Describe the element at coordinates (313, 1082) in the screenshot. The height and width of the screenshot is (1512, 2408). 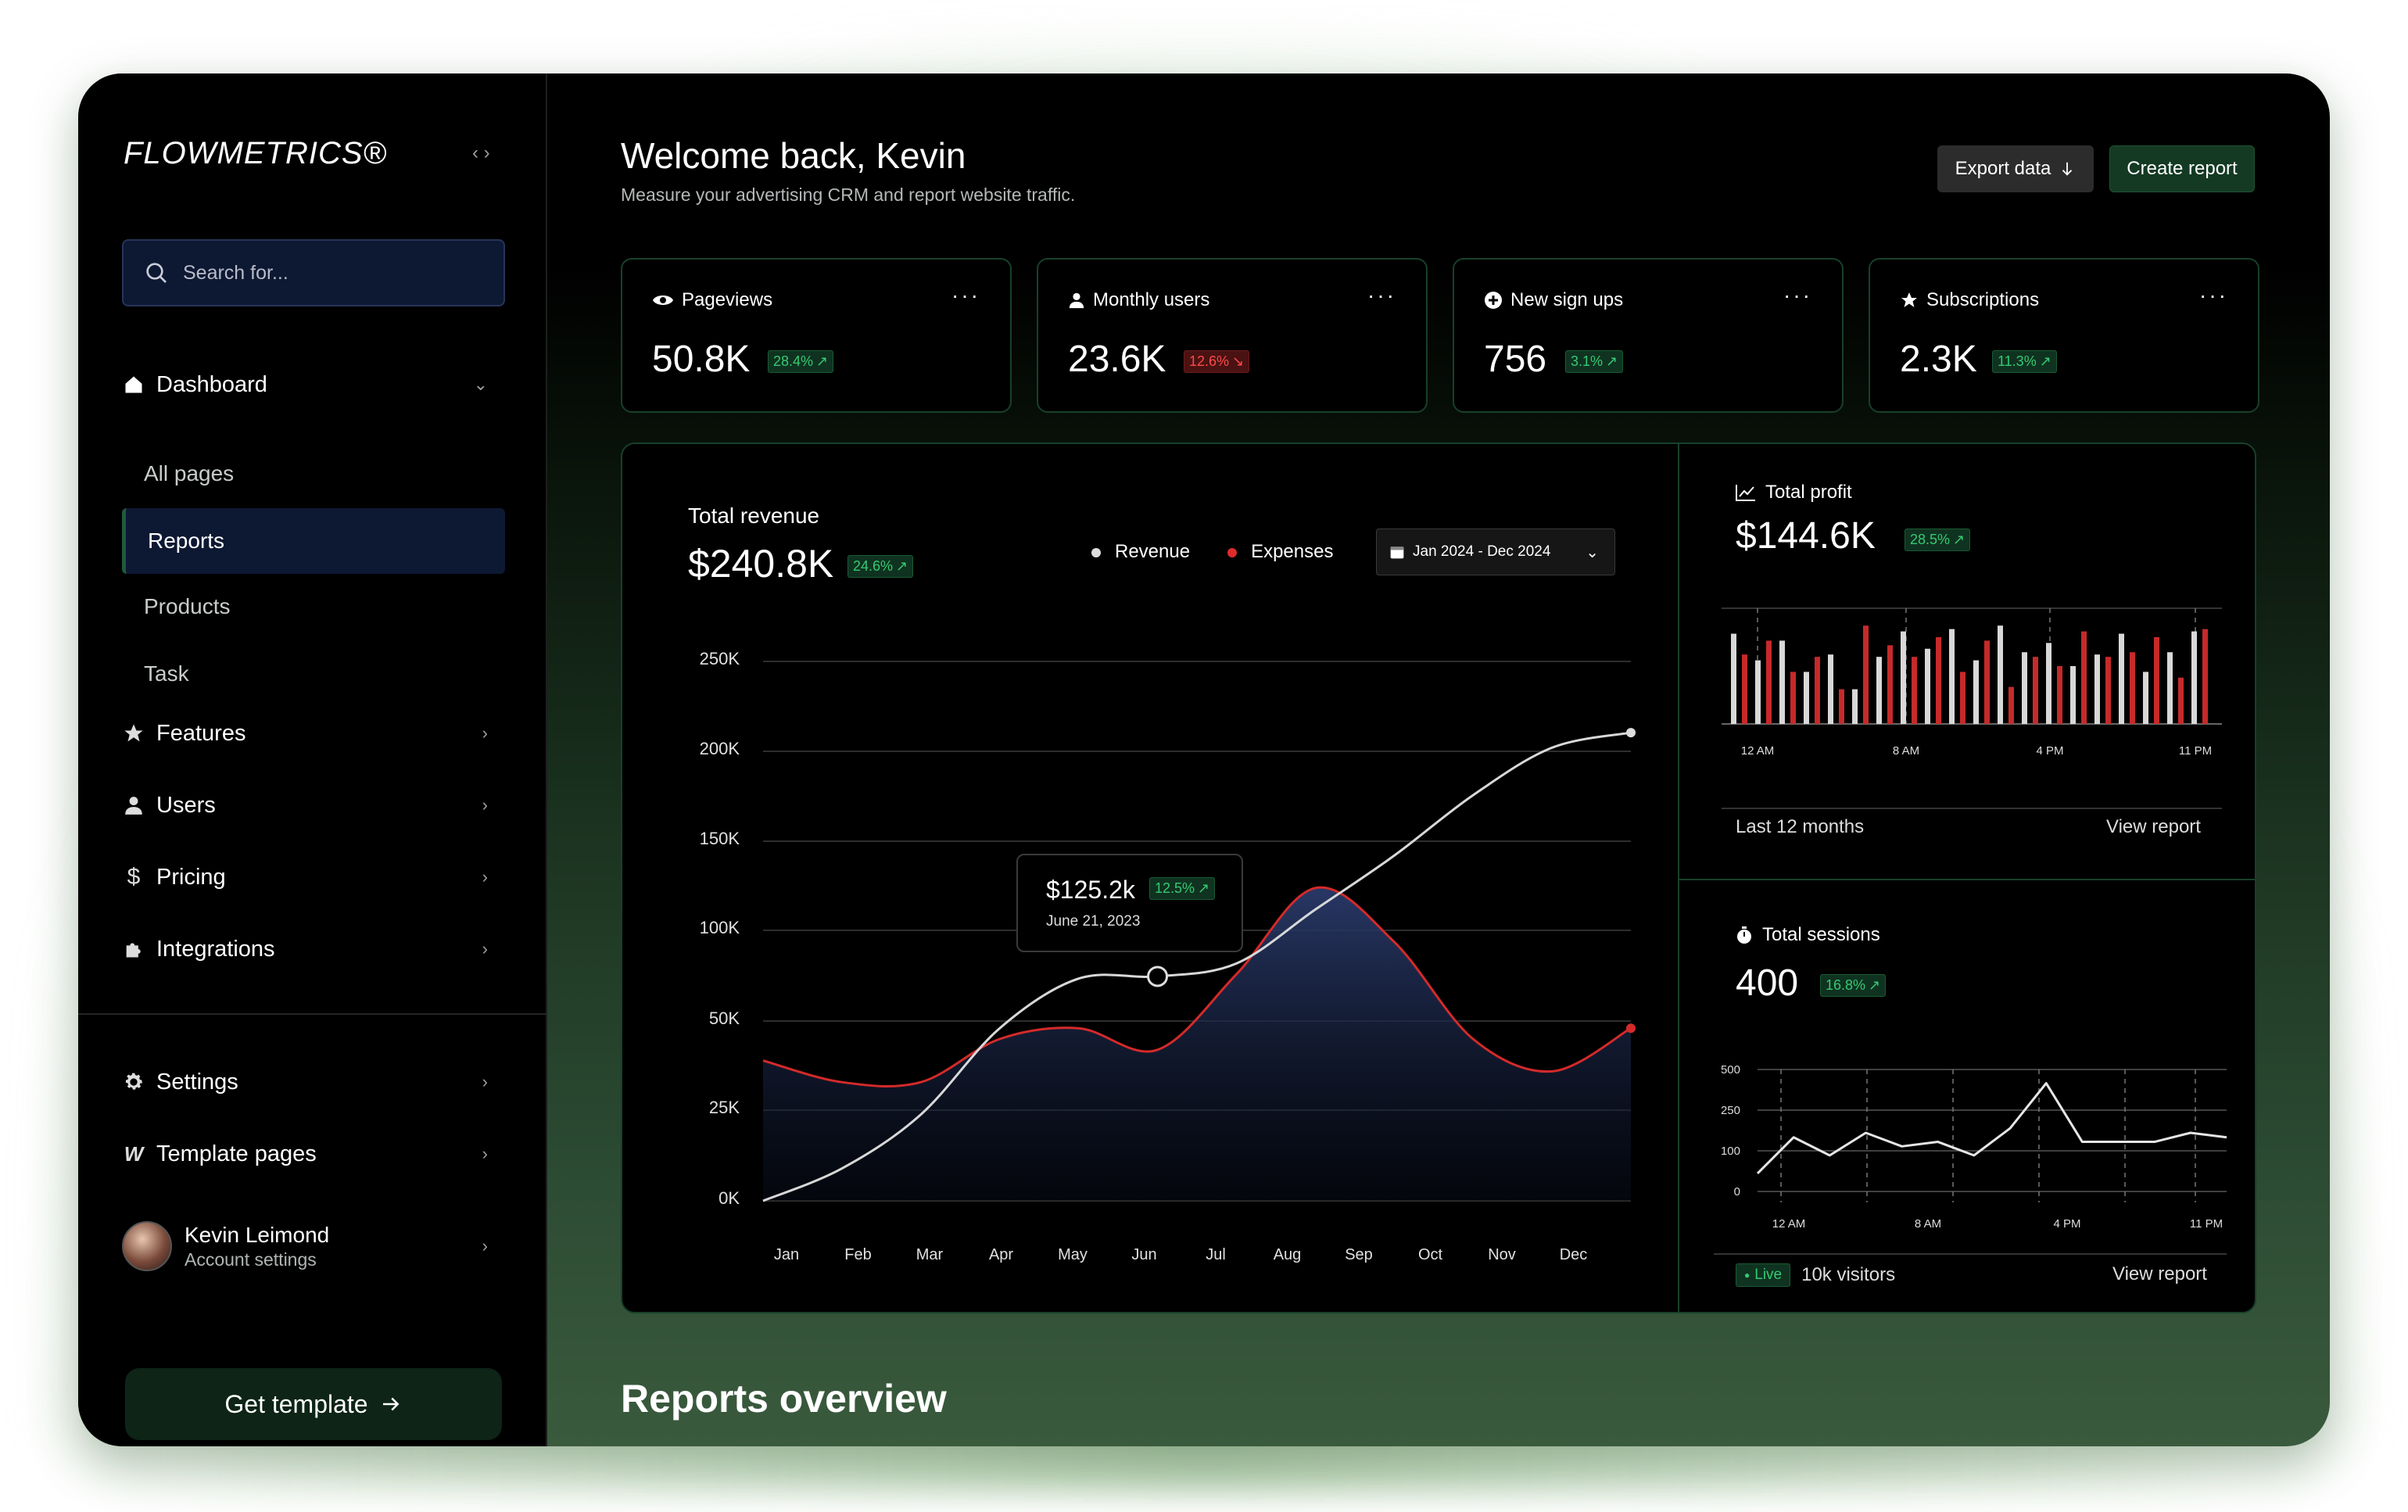
I see `sidebar-item-settings: Settings ›` at that location.